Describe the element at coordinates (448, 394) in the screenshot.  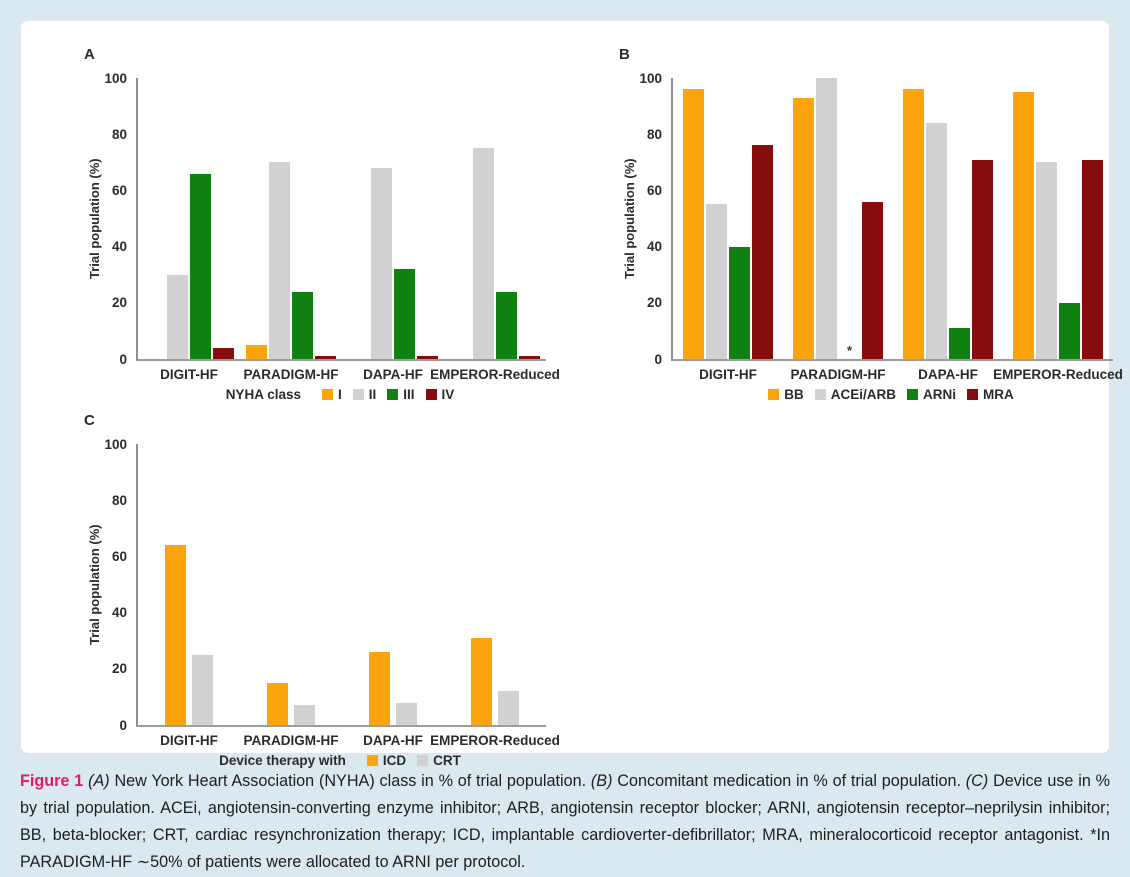
I see `legend-label: IV` at that location.